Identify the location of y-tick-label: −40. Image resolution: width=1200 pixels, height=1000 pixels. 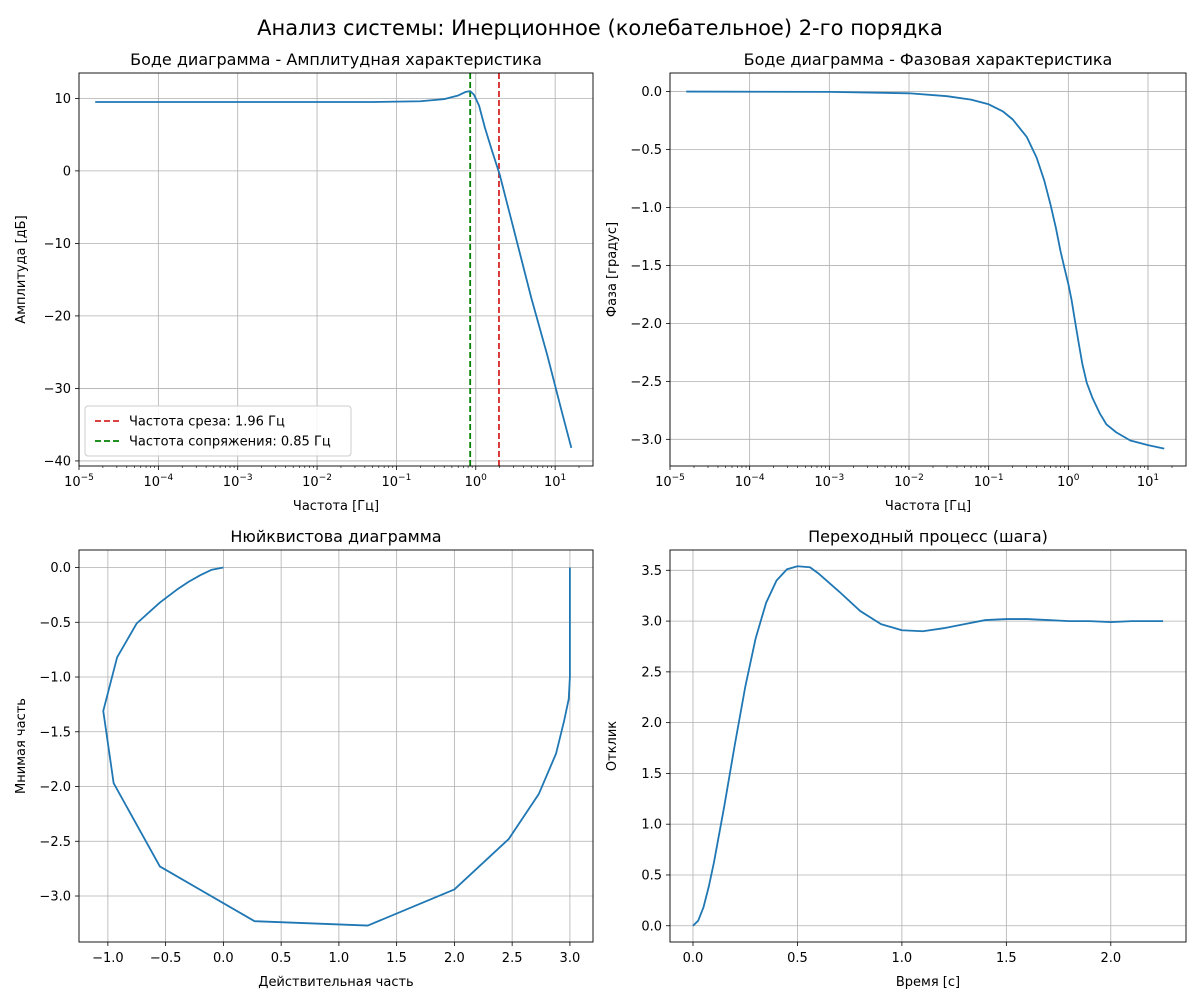
(57, 461).